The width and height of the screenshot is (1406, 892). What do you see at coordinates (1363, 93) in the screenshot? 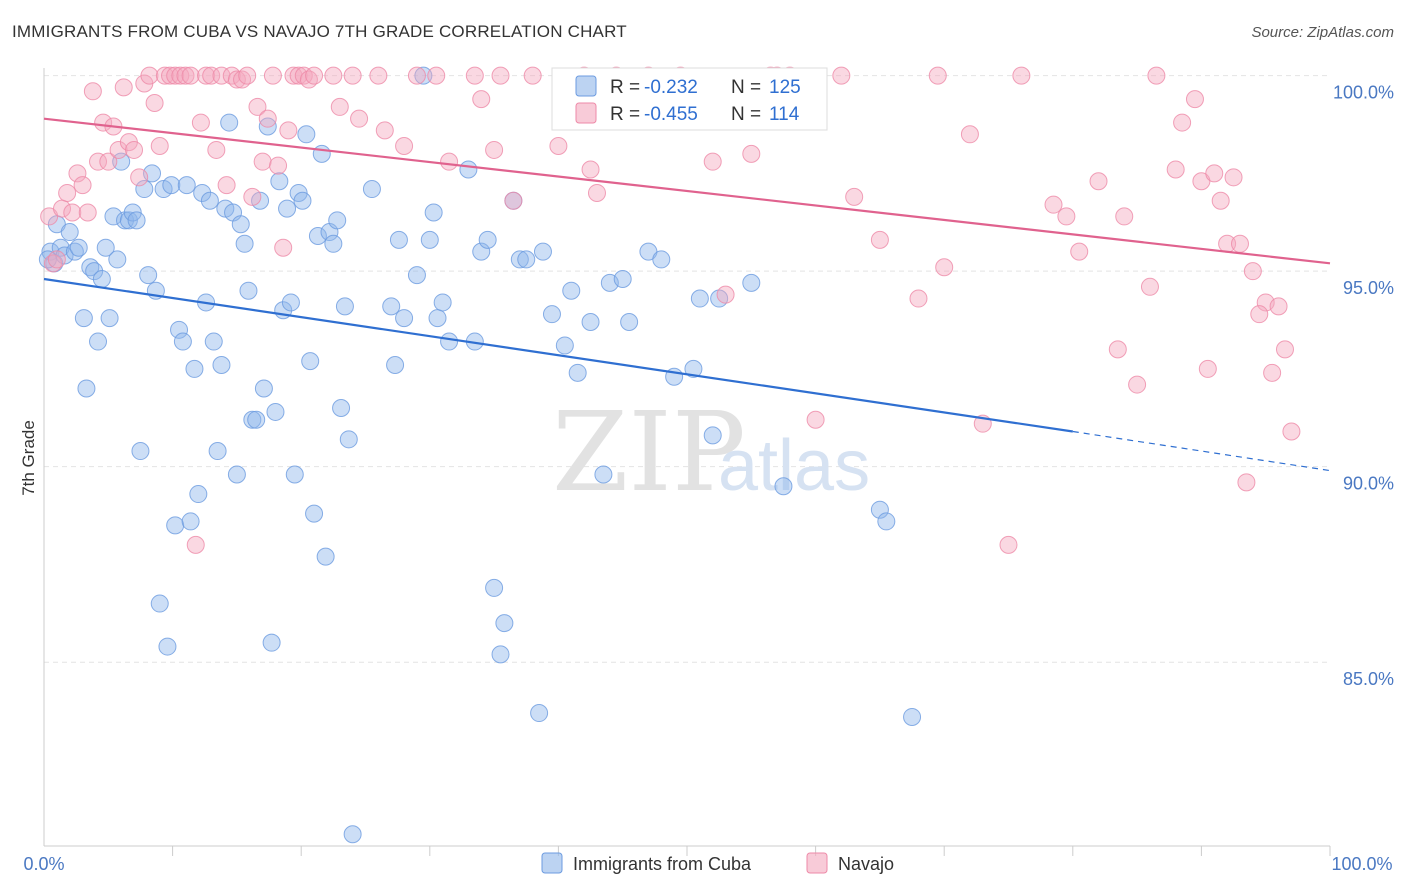
I see `y-tick-label-0: 100.0%` at bounding box center [1363, 93].